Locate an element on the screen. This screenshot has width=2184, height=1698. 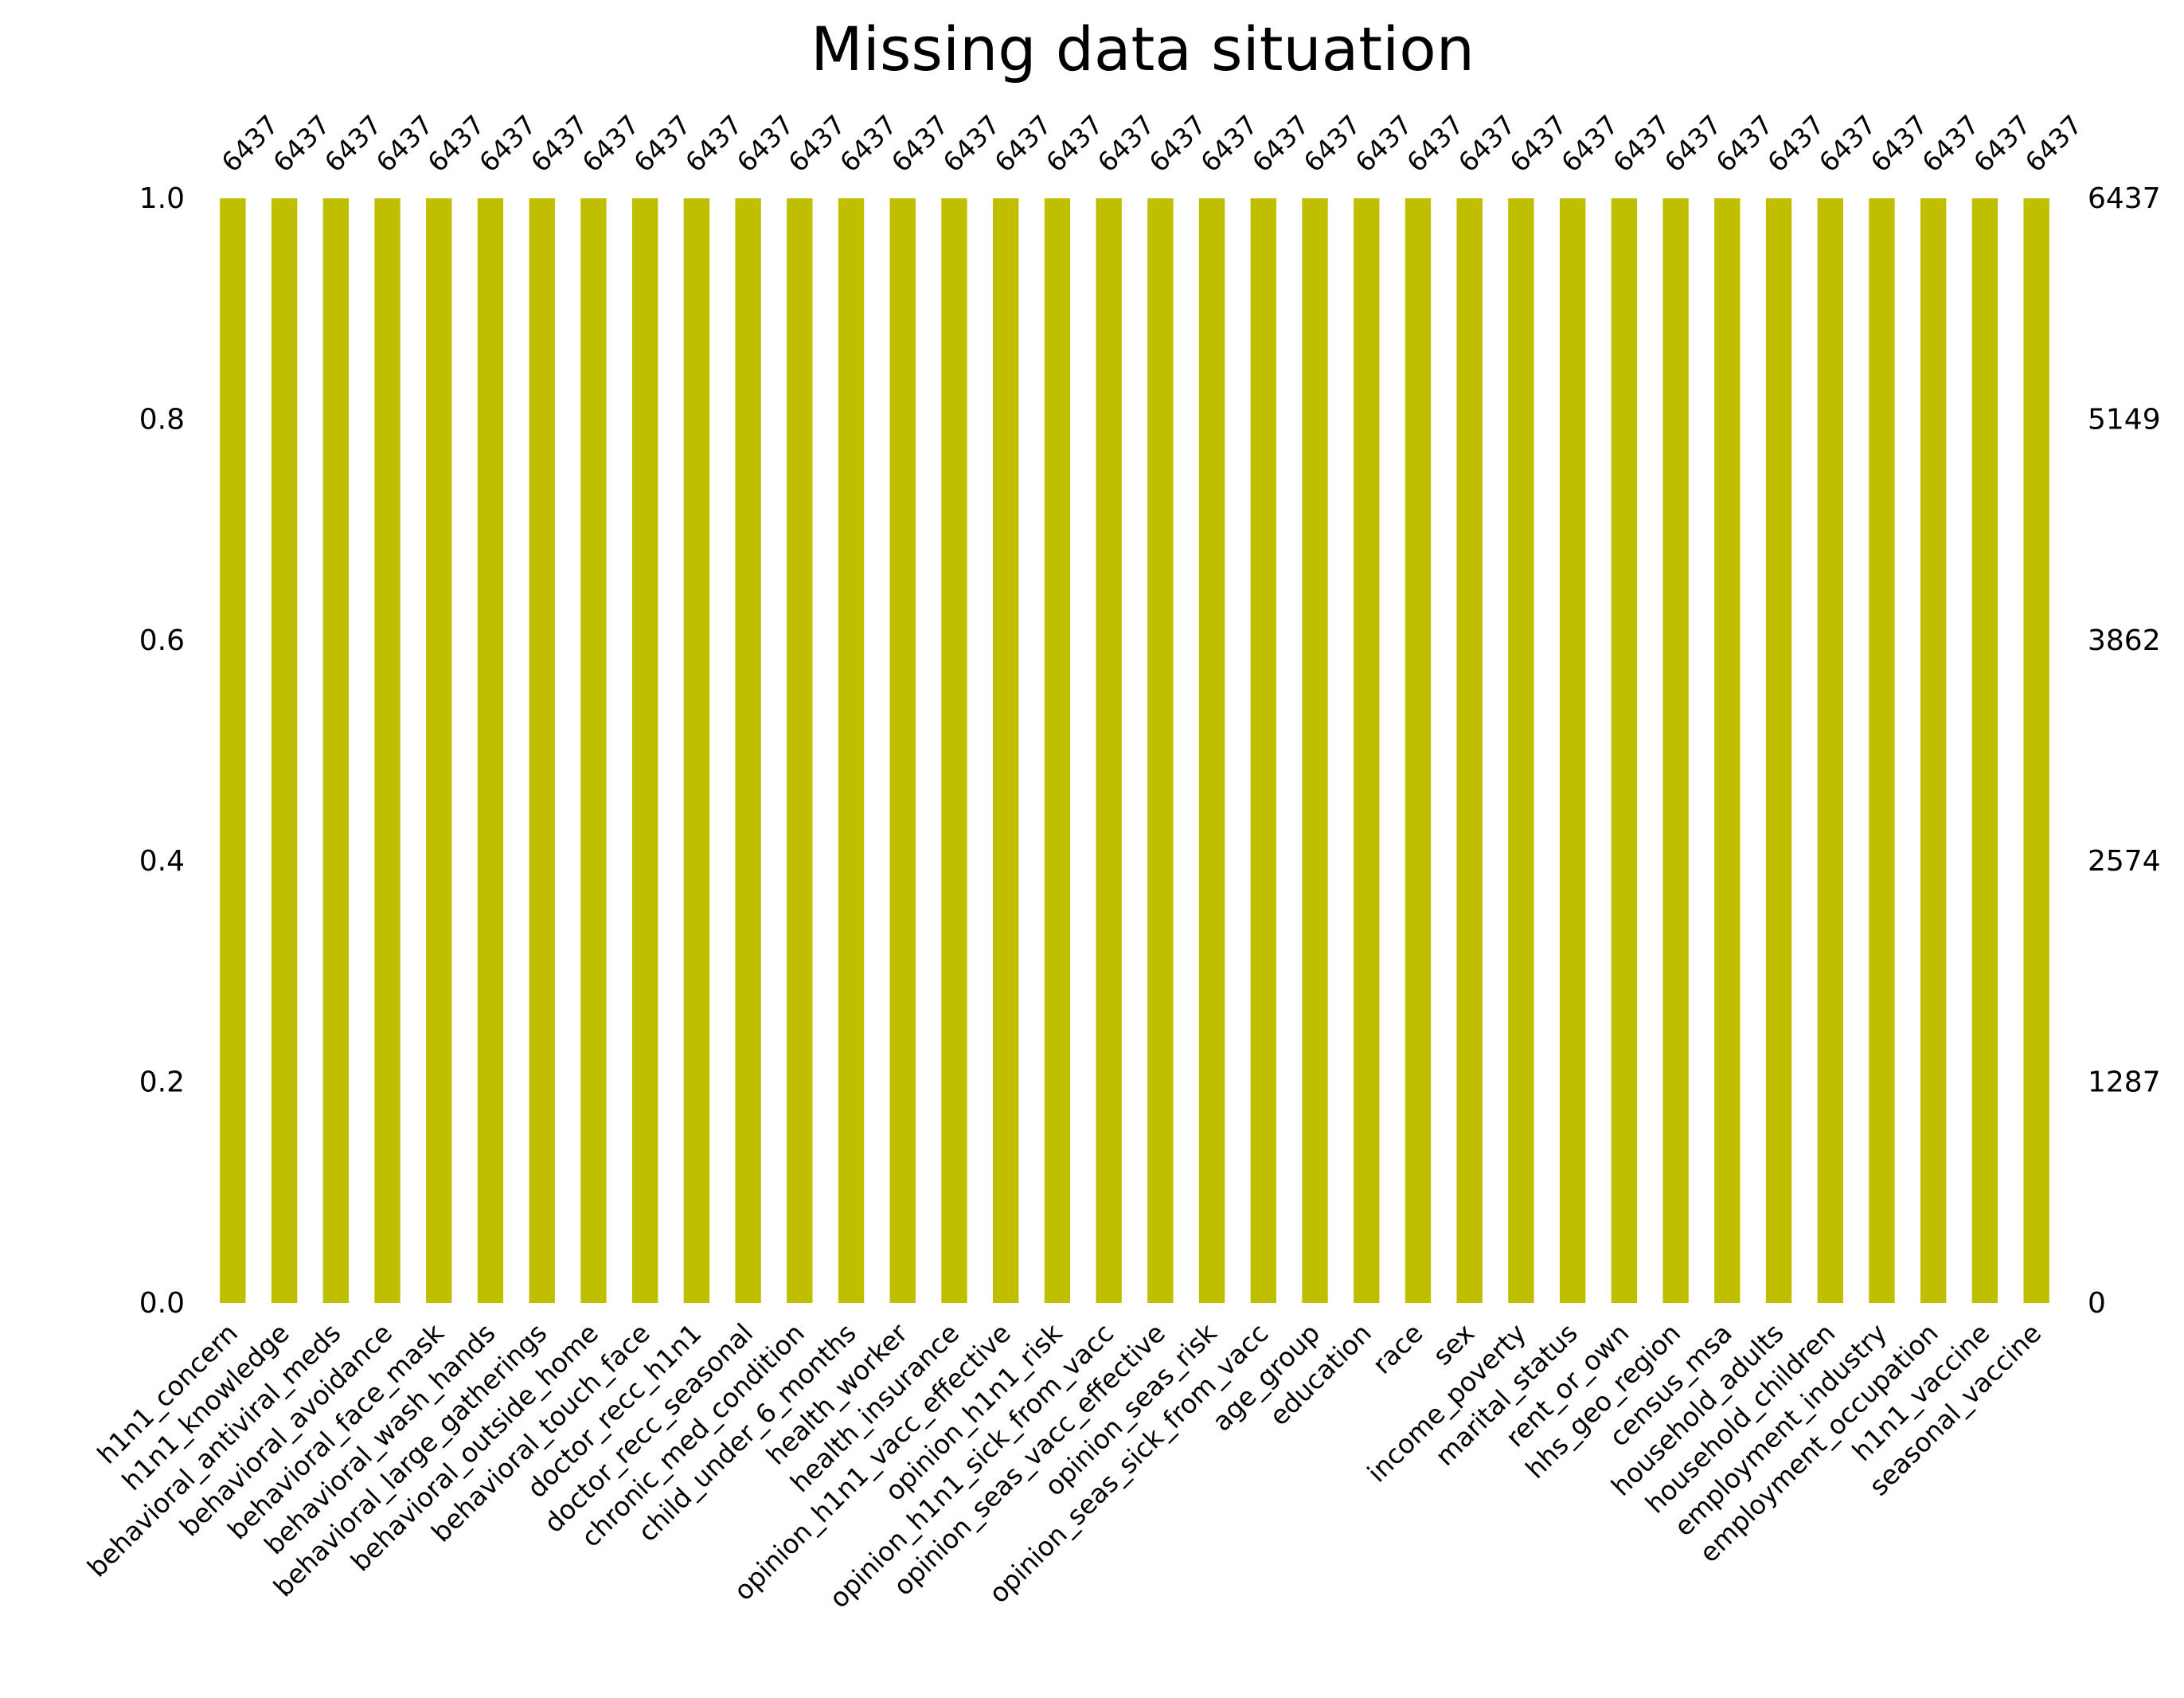
bar-behavioral-large-gatherings is located at coordinates (542, 750).